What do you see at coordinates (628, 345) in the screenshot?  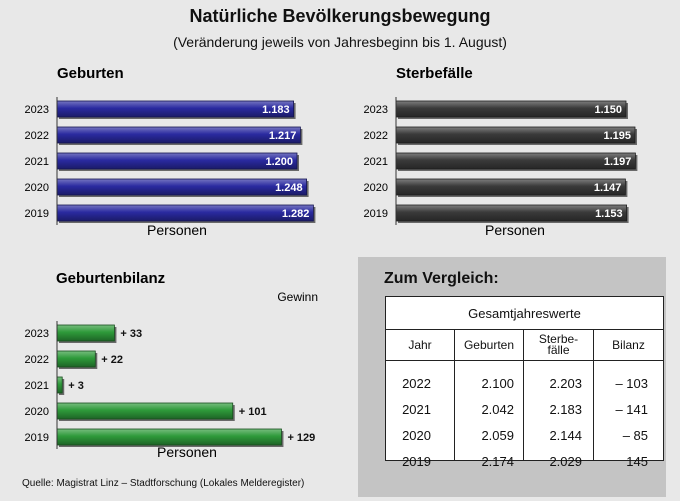 I see `column-header-balance: Bilanz` at bounding box center [628, 345].